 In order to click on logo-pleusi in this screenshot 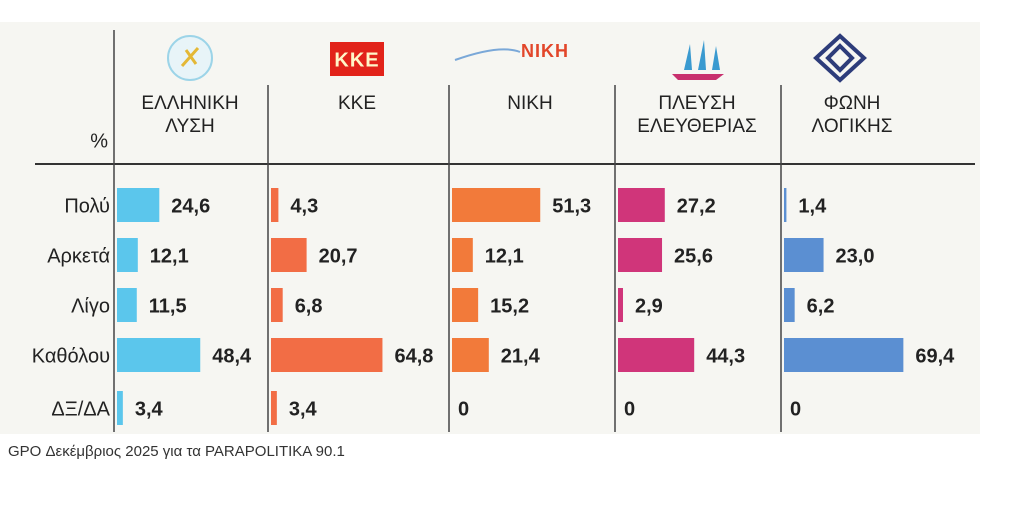, I will do `click(698, 60)`.